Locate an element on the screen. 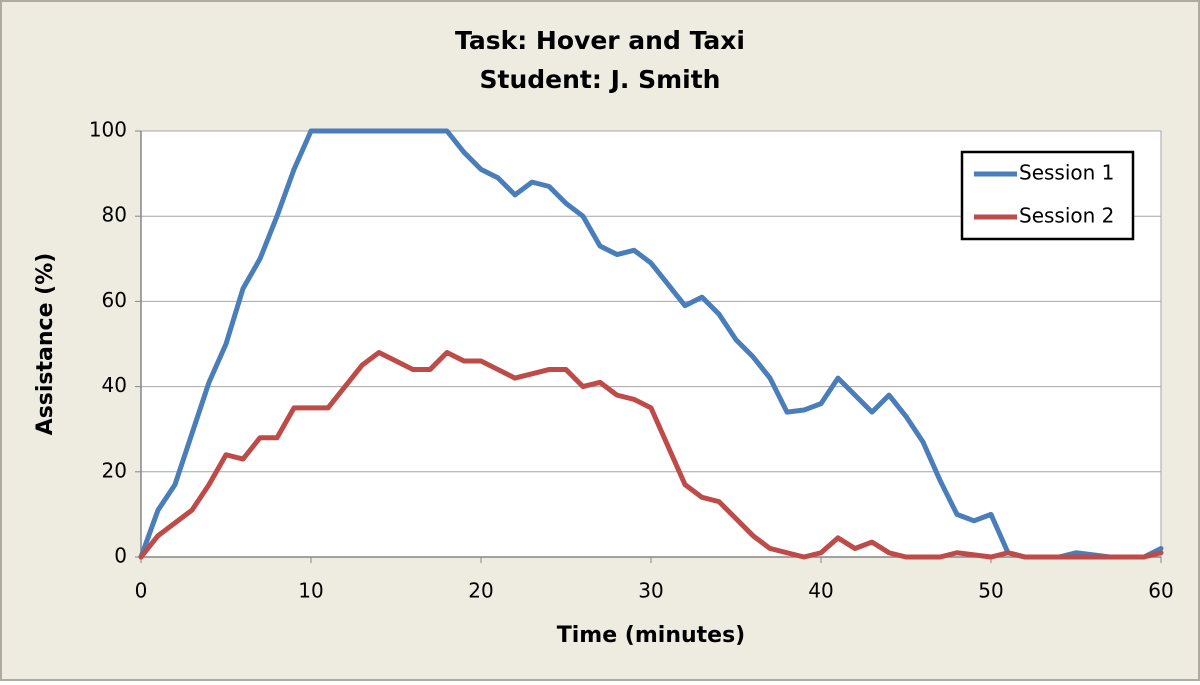 The image size is (1200, 685). x-tick-label: 40 is located at coordinates (820, 591).